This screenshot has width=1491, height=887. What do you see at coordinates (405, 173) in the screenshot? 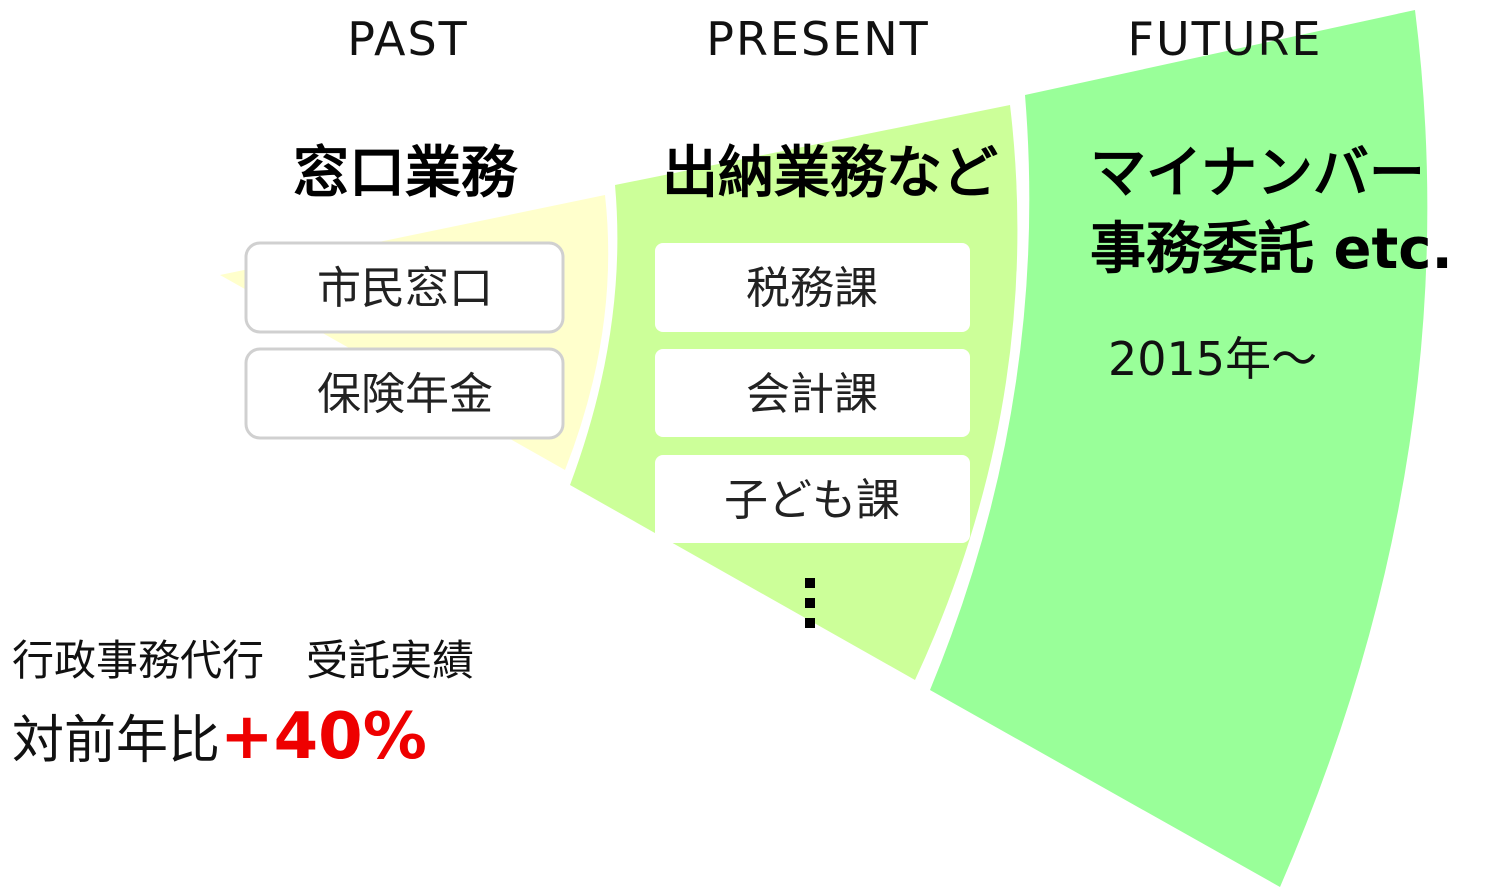
I see `heading: 窓口業務` at bounding box center [405, 173].